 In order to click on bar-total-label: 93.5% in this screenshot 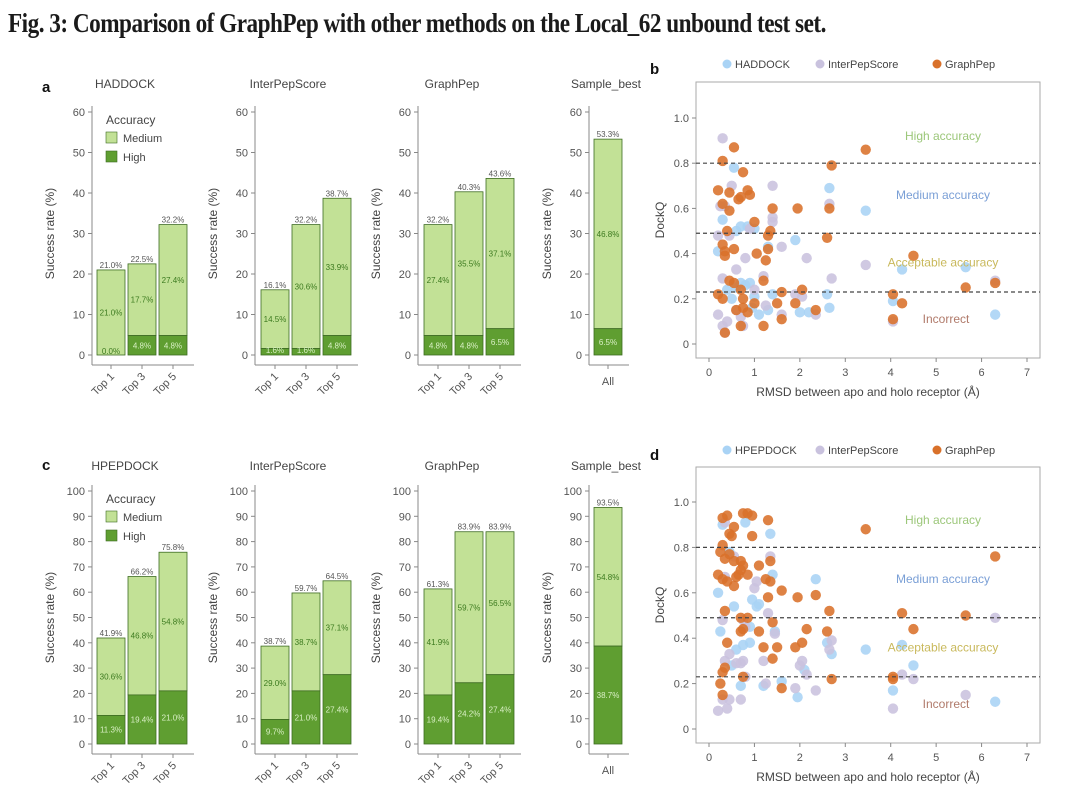, I will do `click(608, 502)`.